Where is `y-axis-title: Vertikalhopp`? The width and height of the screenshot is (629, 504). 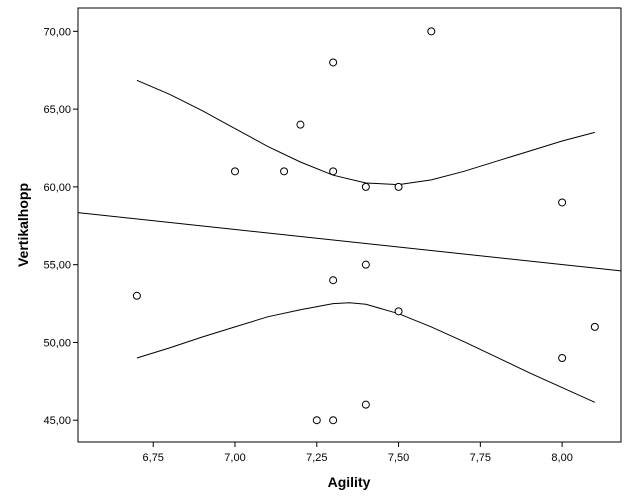
y-axis-title: Vertikalhopp is located at coordinates (23, 225).